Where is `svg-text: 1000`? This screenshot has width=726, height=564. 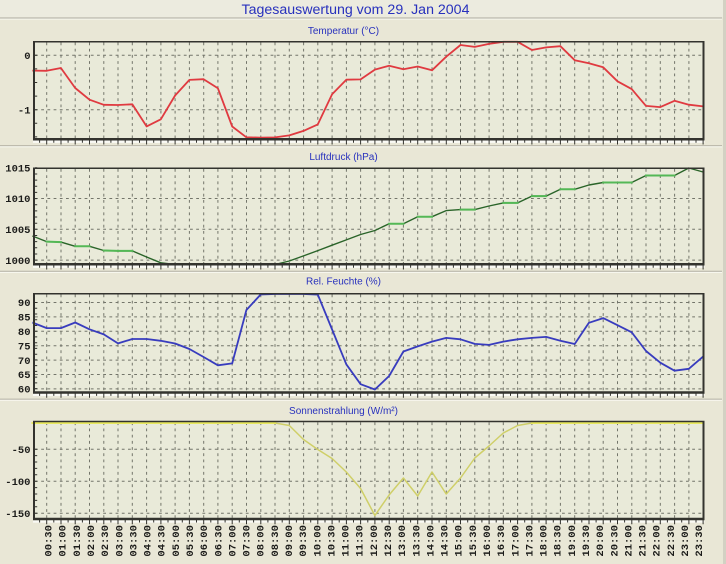
svg-text: 1000 is located at coordinates (17, 262).